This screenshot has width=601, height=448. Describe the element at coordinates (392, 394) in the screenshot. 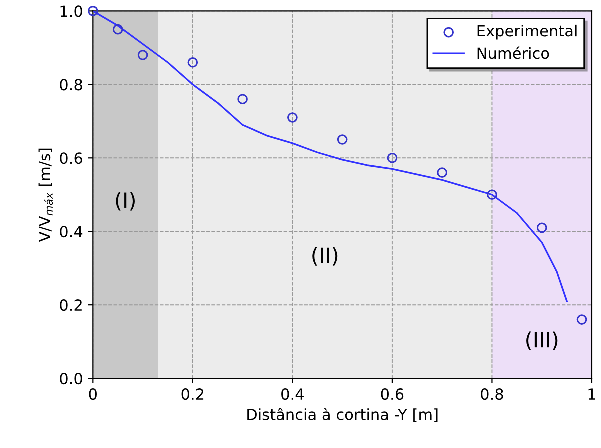

I see `x-tick-label: 0.6` at that location.